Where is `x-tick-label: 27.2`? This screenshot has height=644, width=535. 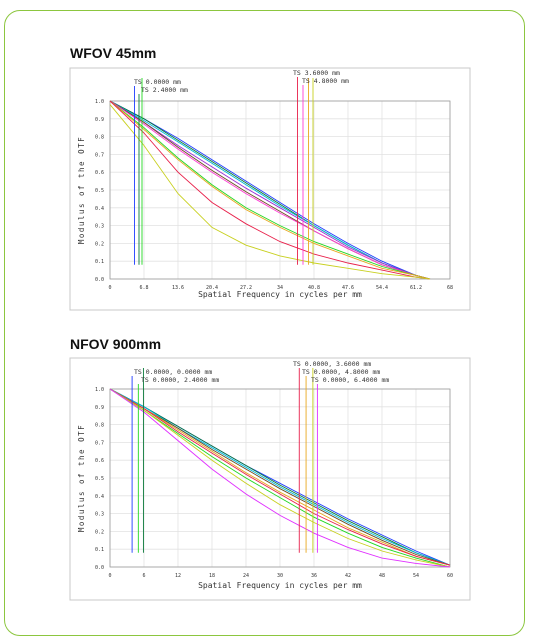
x-tick-label: 27.2 is located at coordinates (246, 288).